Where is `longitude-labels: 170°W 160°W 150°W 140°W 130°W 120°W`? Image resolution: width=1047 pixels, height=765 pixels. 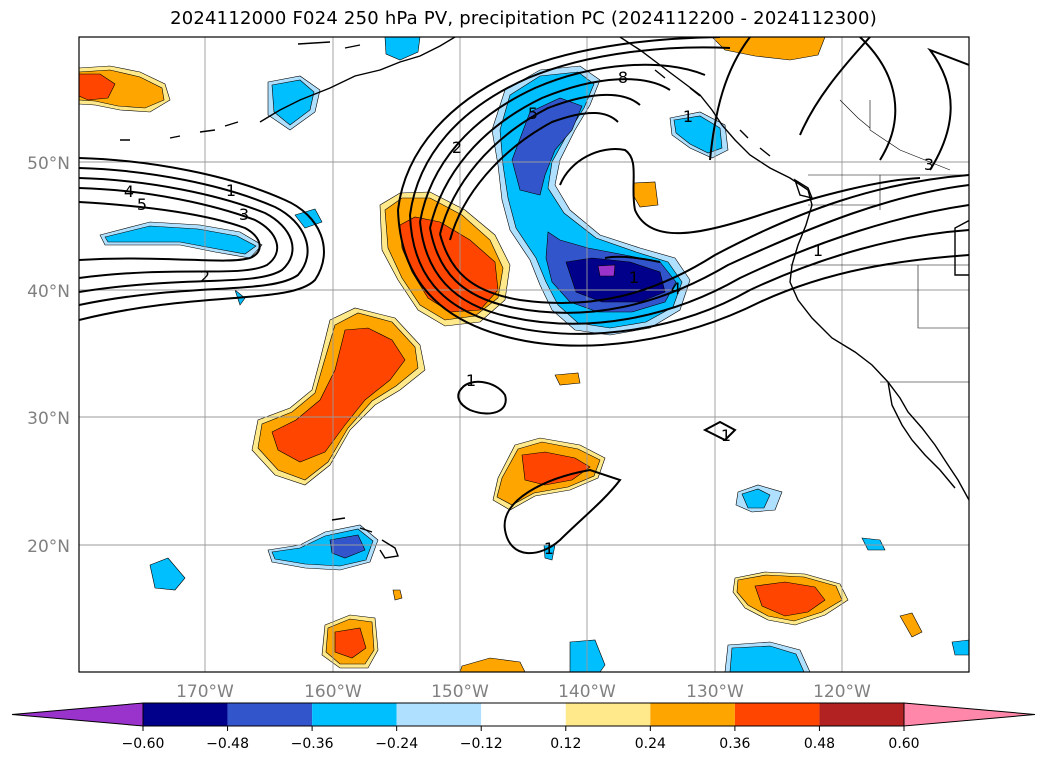 longitude-labels: 170°W 160°W 150°W 140°W 130°W 120°W is located at coordinates (523, 692).